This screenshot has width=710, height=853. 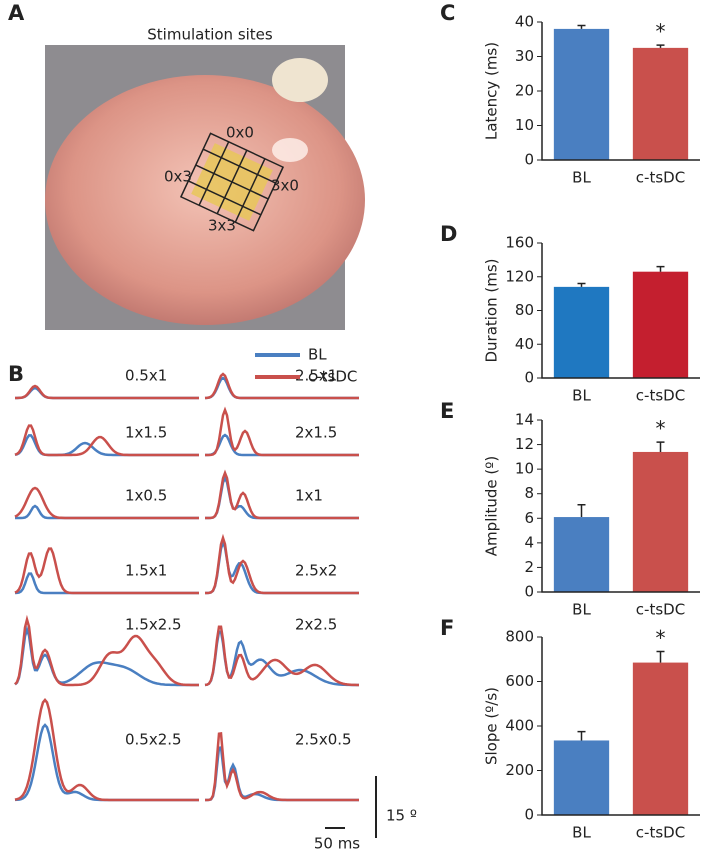 I want to click on panel-label: D, so click(x=448, y=234).